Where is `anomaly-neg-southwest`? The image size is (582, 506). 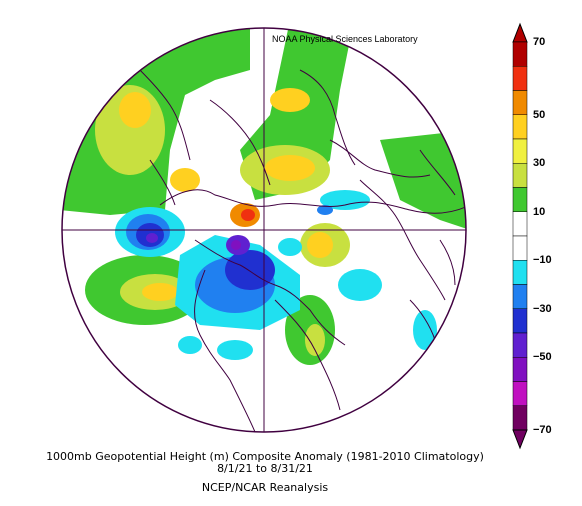 anomaly-neg-southwest is located at coordinates (235, 350).